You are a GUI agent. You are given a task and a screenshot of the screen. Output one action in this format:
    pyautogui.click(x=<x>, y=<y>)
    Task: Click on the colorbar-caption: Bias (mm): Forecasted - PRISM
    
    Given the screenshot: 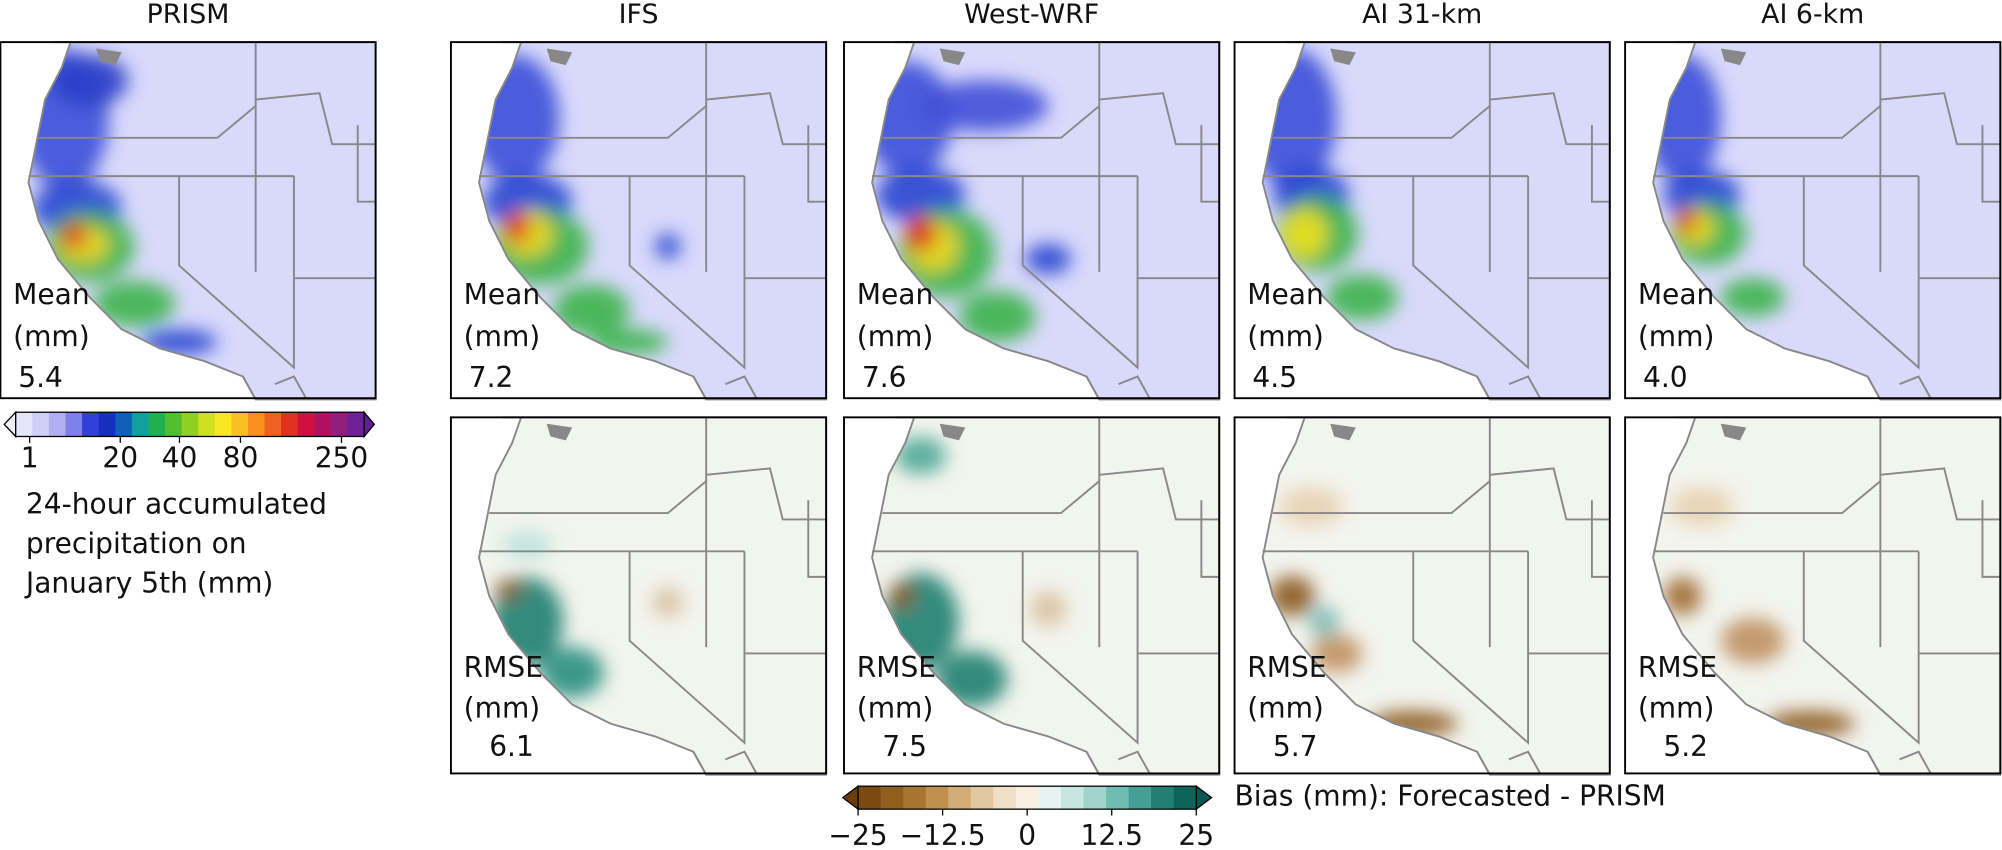 What is the action you would take?
    pyautogui.click(x=1450, y=796)
    